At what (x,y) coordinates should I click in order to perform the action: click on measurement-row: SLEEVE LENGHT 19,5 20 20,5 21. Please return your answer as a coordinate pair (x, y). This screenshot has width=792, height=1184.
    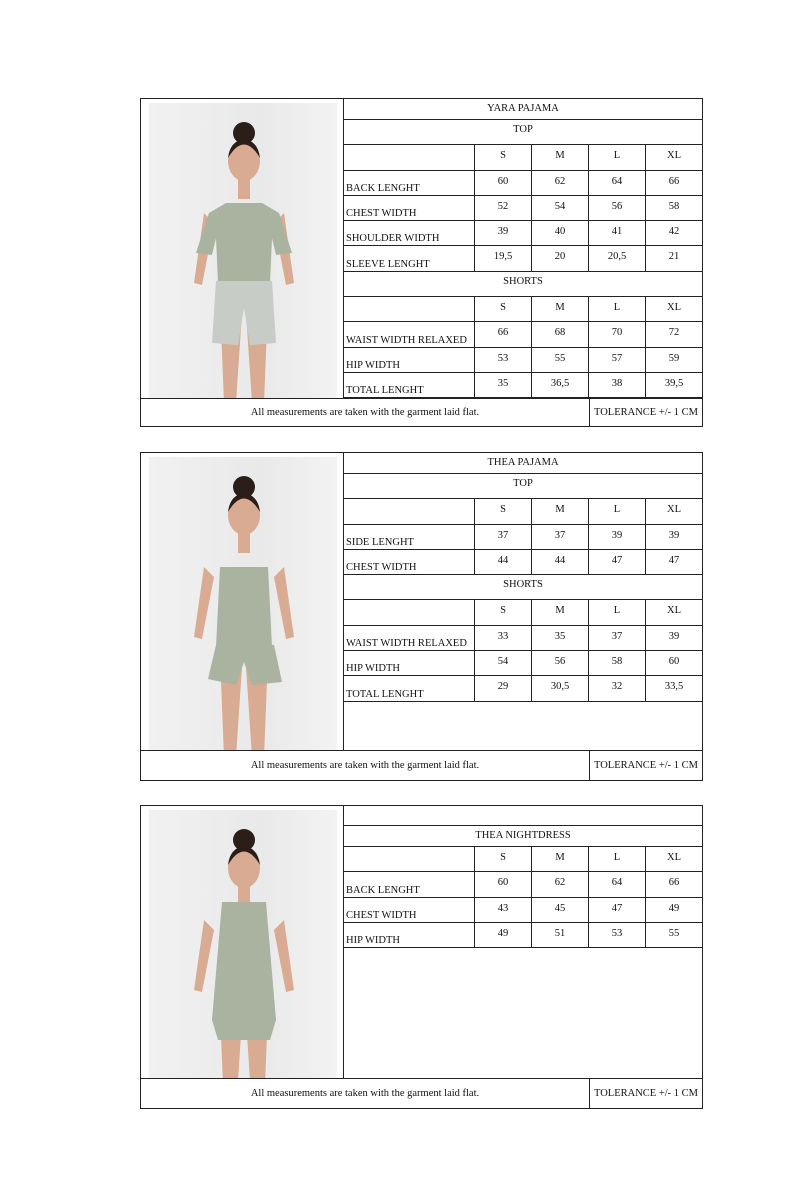
    Looking at the image, I should click on (523, 259).